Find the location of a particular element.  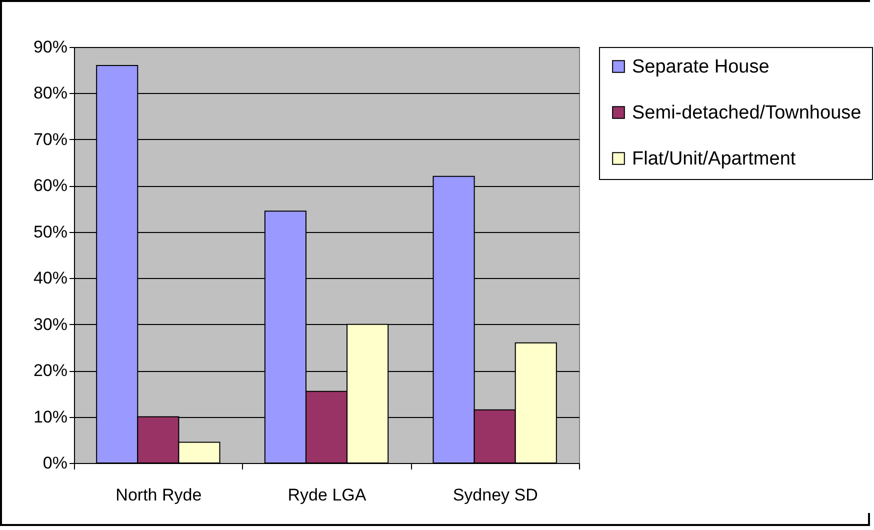

legend-label: Separate House is located at coordinates (701, 67).